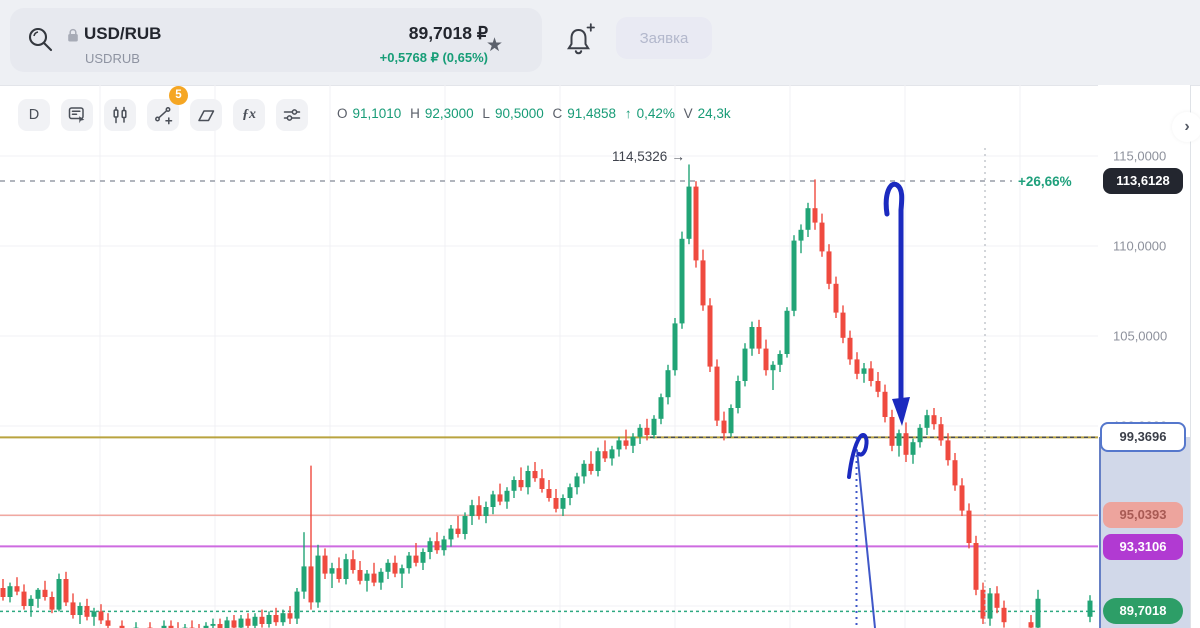  What do you see at coordinates (557, 113) in the screenshot?
I see `close-label: C` at bounding box center [557, 113].